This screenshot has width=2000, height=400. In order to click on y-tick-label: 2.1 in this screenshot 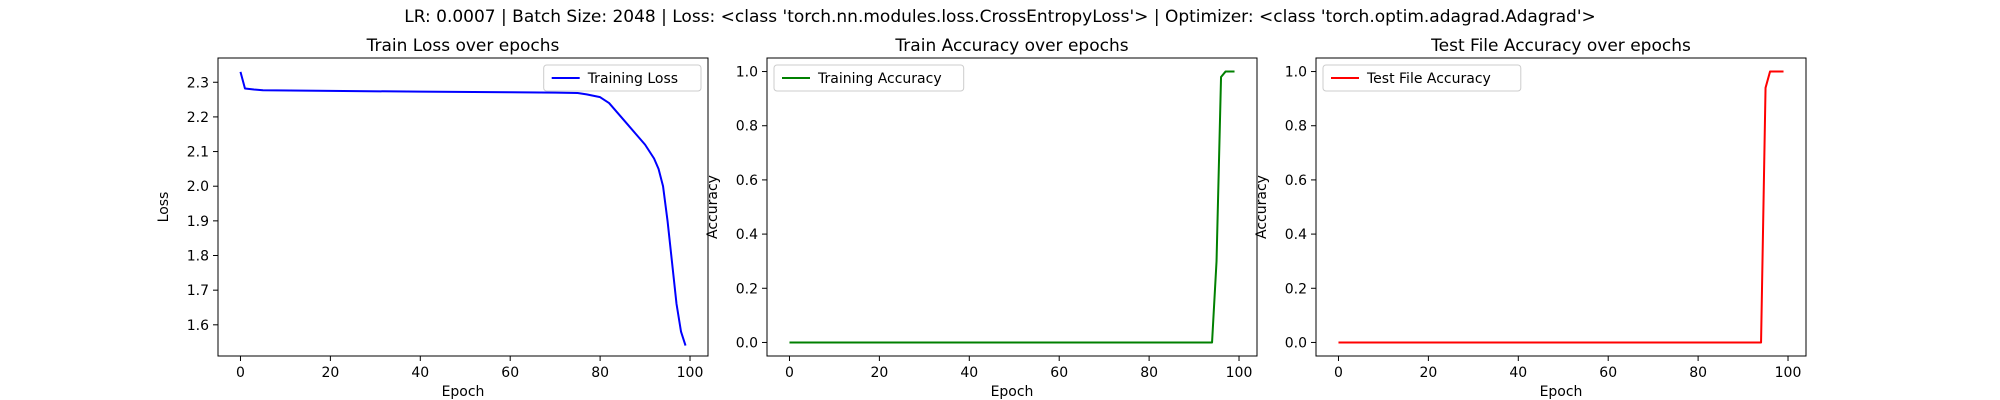, I will do `click(198, 153)`.